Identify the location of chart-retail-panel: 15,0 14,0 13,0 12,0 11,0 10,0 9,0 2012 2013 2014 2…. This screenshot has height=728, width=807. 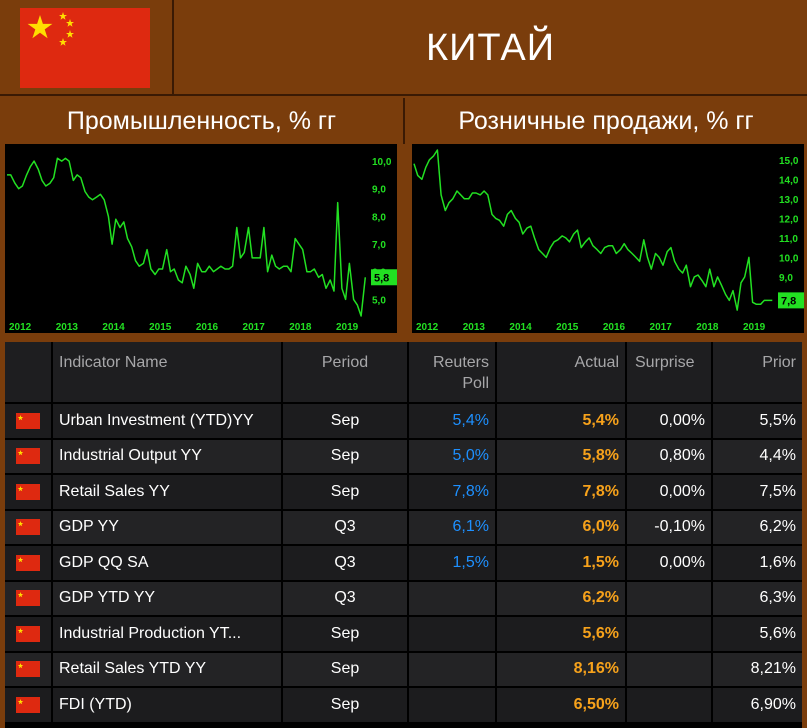
(608, 238).